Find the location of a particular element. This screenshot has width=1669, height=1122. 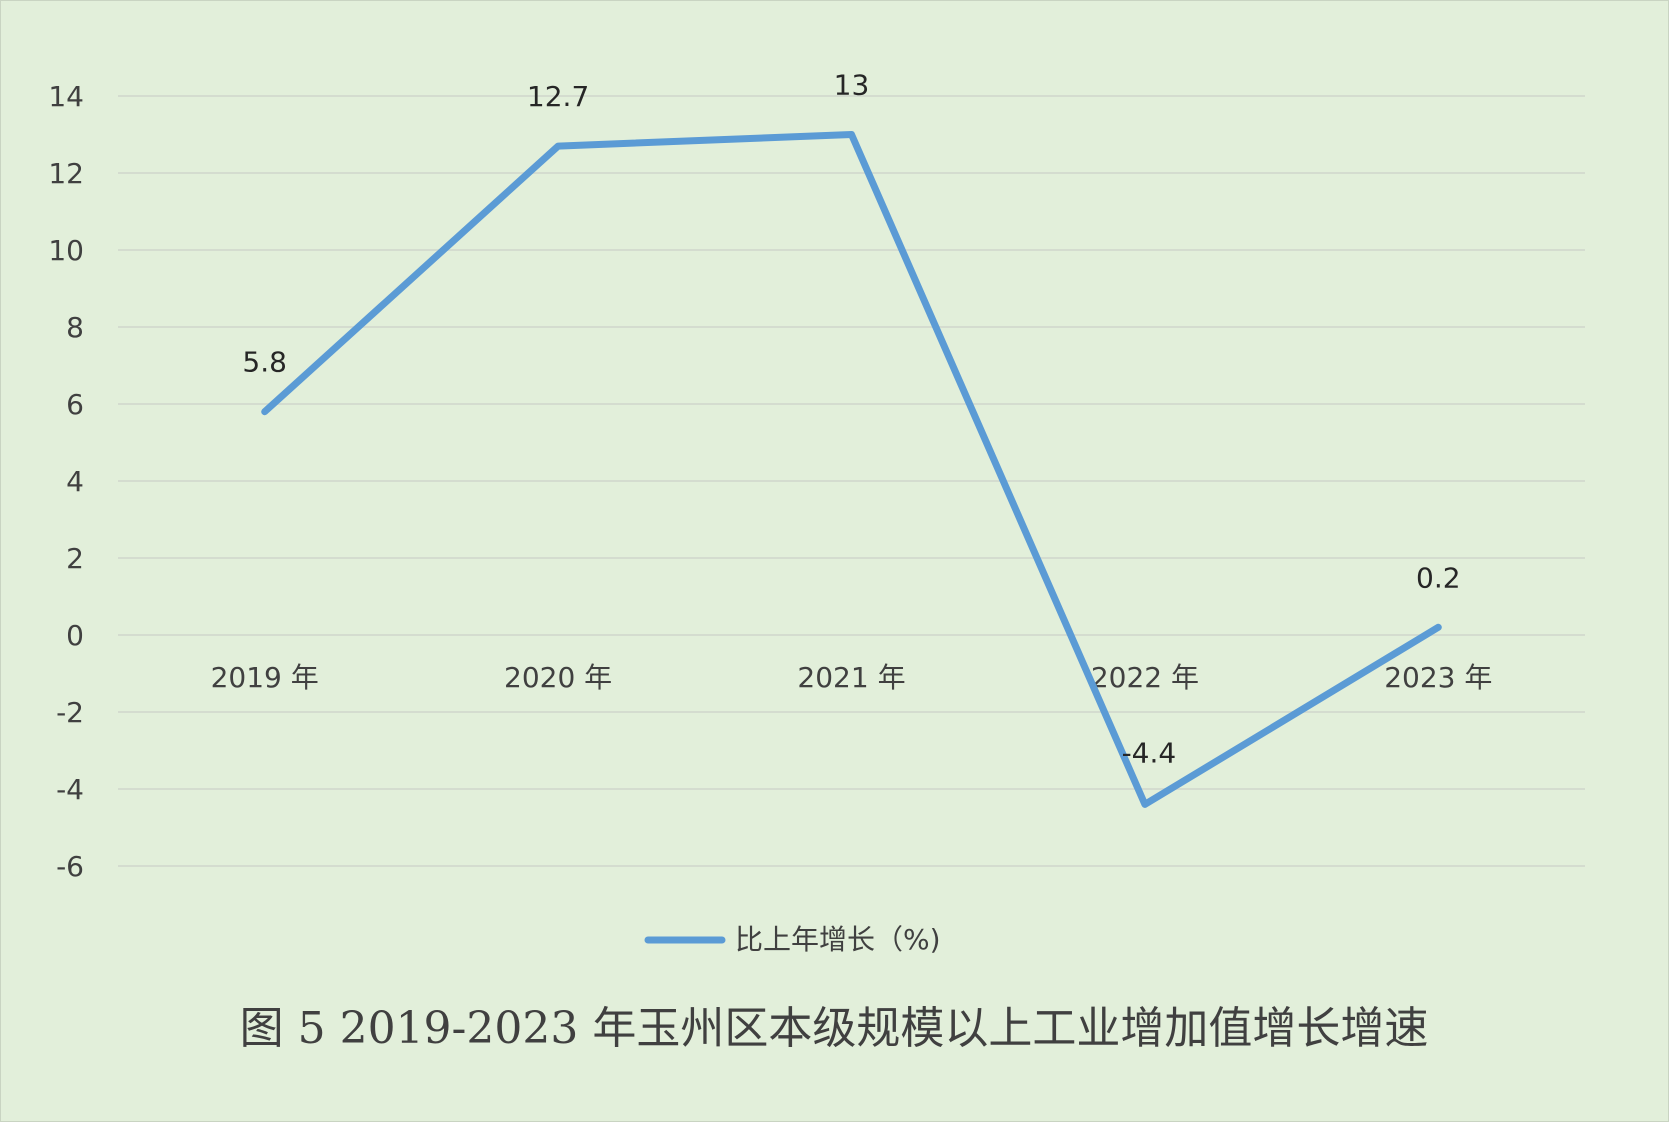

x-tick-label: 2021 年 is located at coordinates (851, 677).